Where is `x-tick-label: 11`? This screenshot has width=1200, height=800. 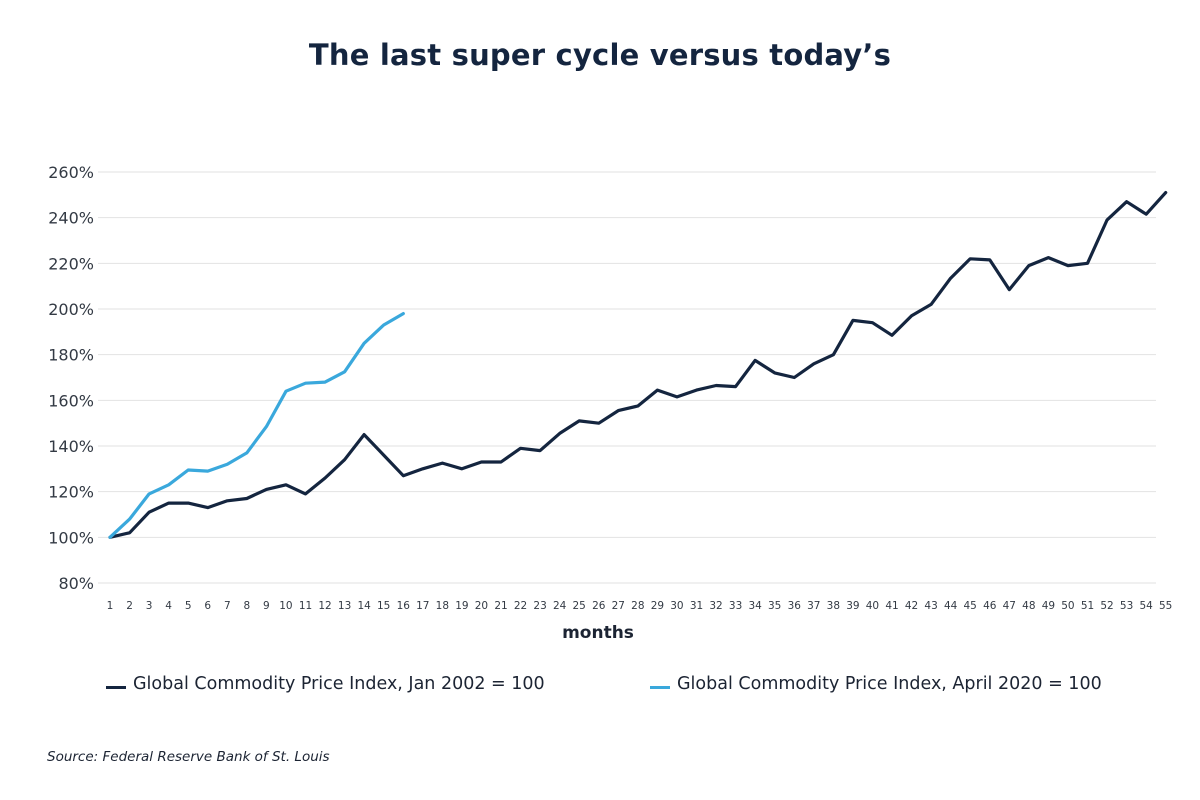
x-tick-label: 11 is located at coordinates (305, 606).